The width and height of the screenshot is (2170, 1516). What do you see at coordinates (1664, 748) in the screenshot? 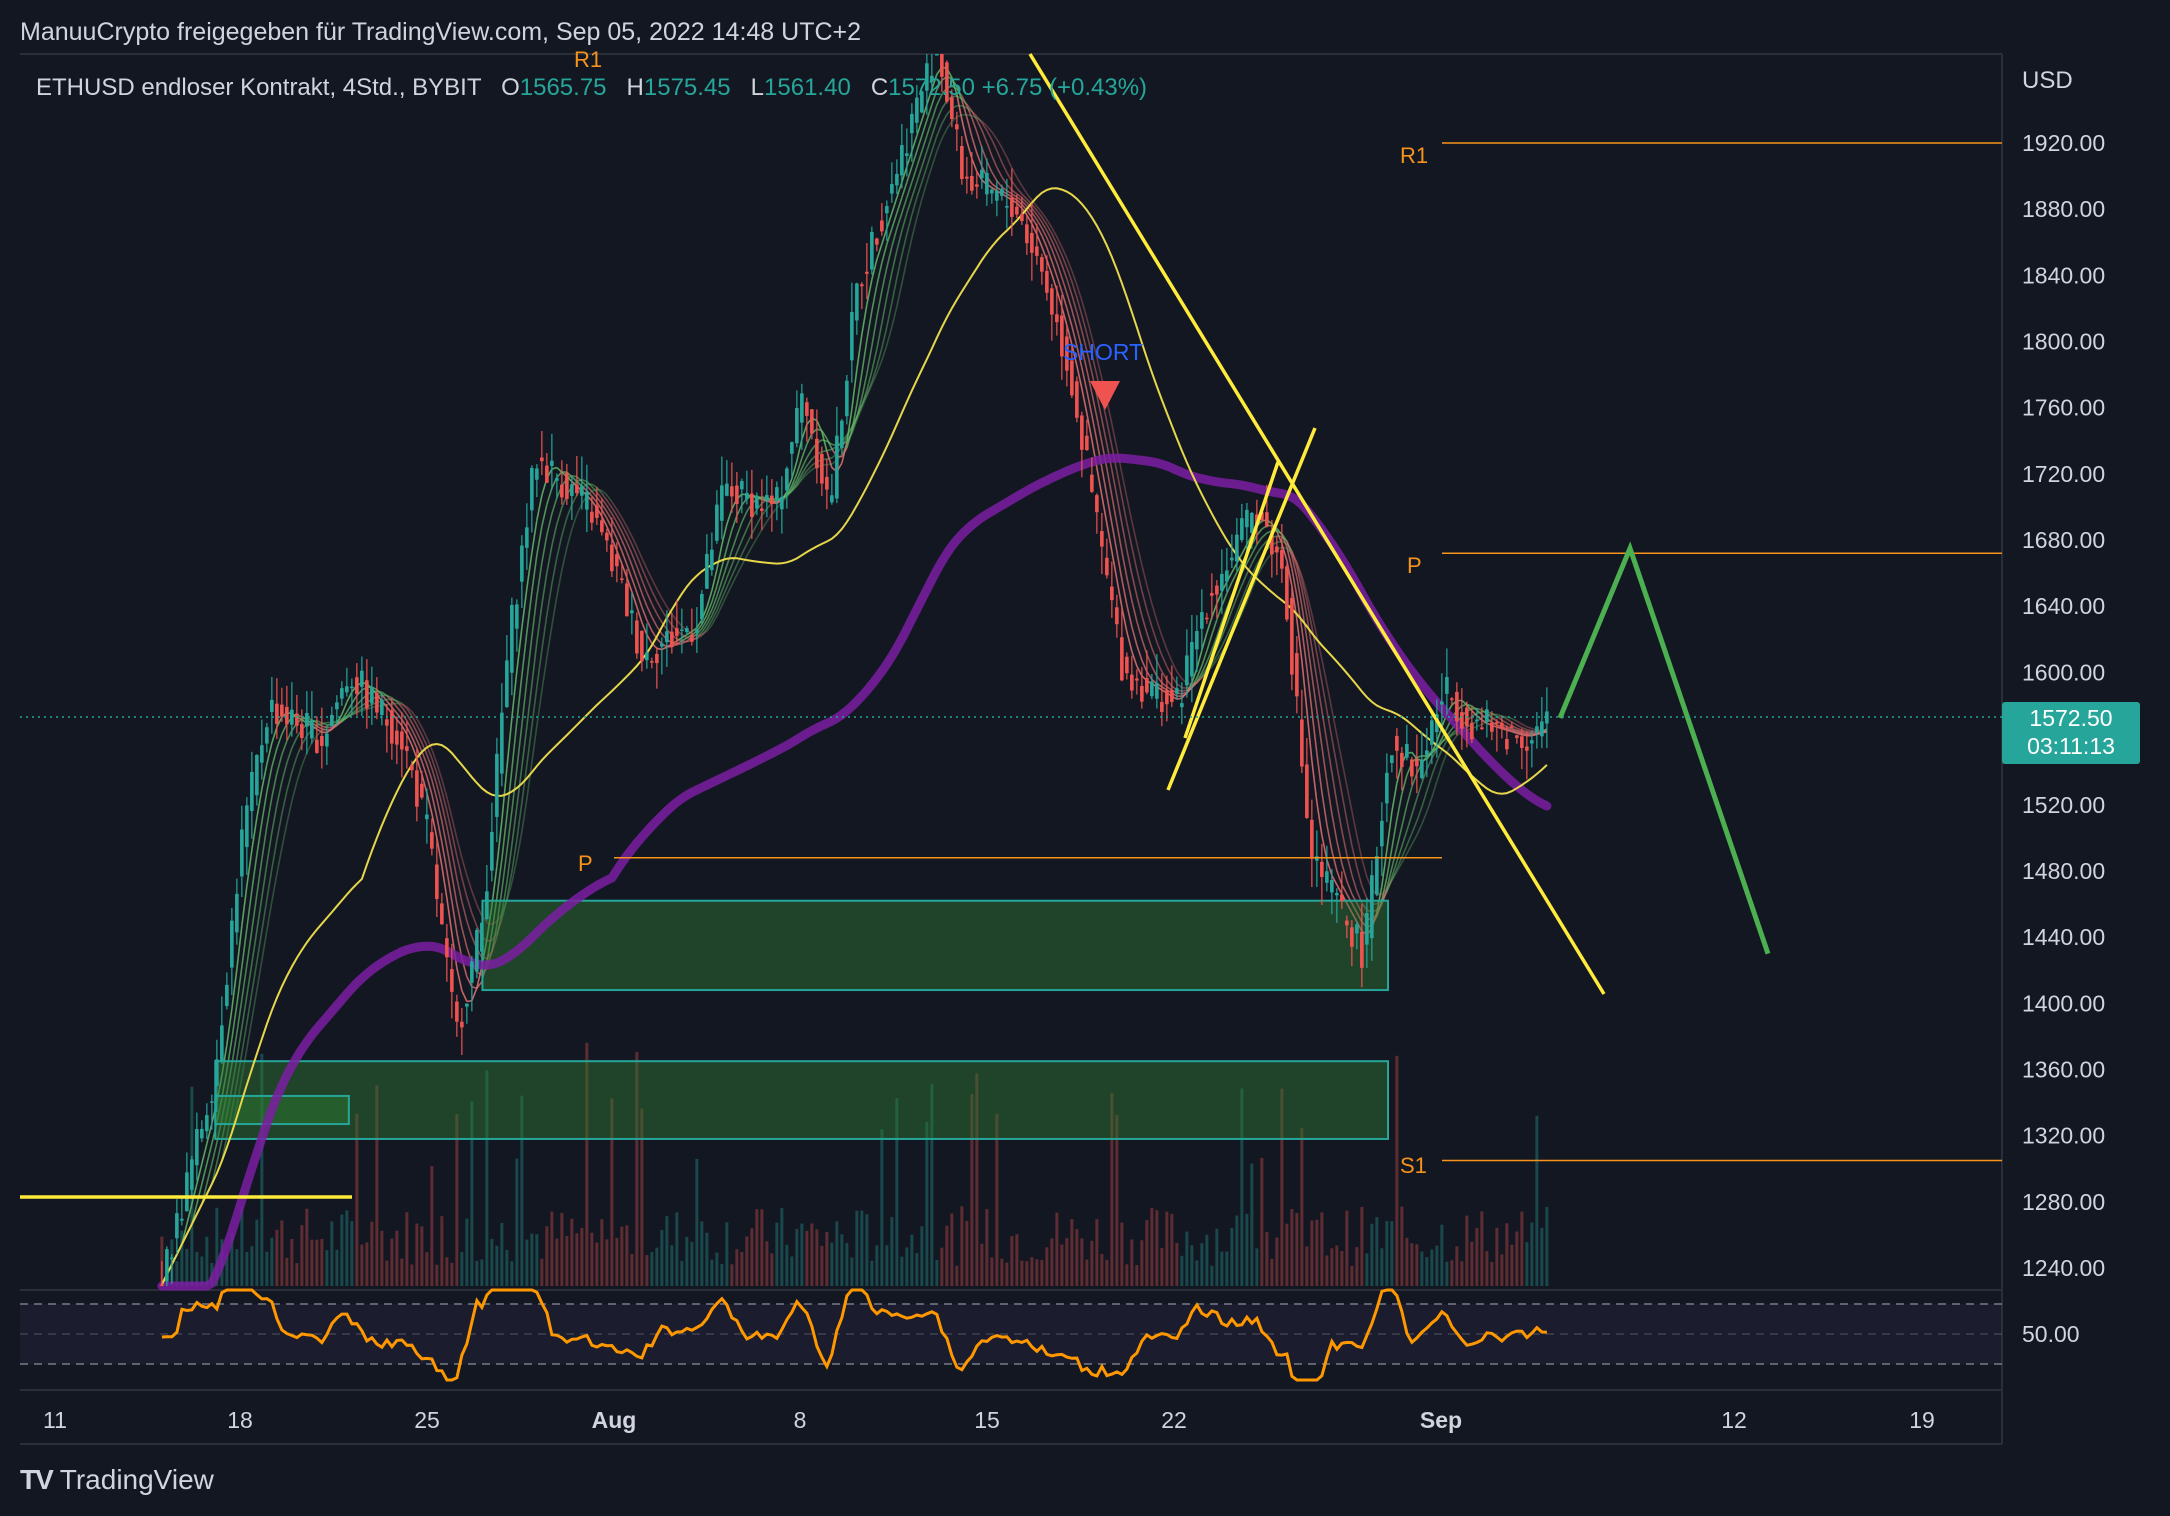
I see `projection-path` at bounding box center [1664, 748].